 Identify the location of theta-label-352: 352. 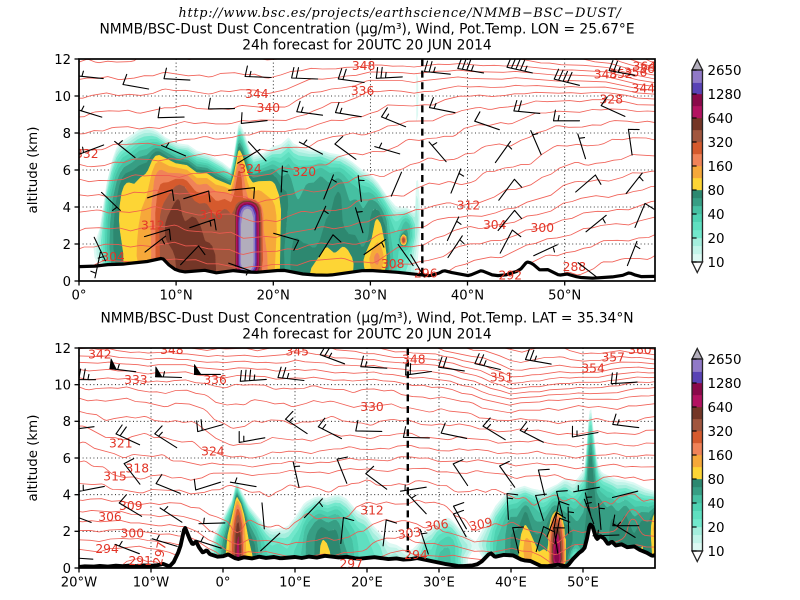
(620, 74).